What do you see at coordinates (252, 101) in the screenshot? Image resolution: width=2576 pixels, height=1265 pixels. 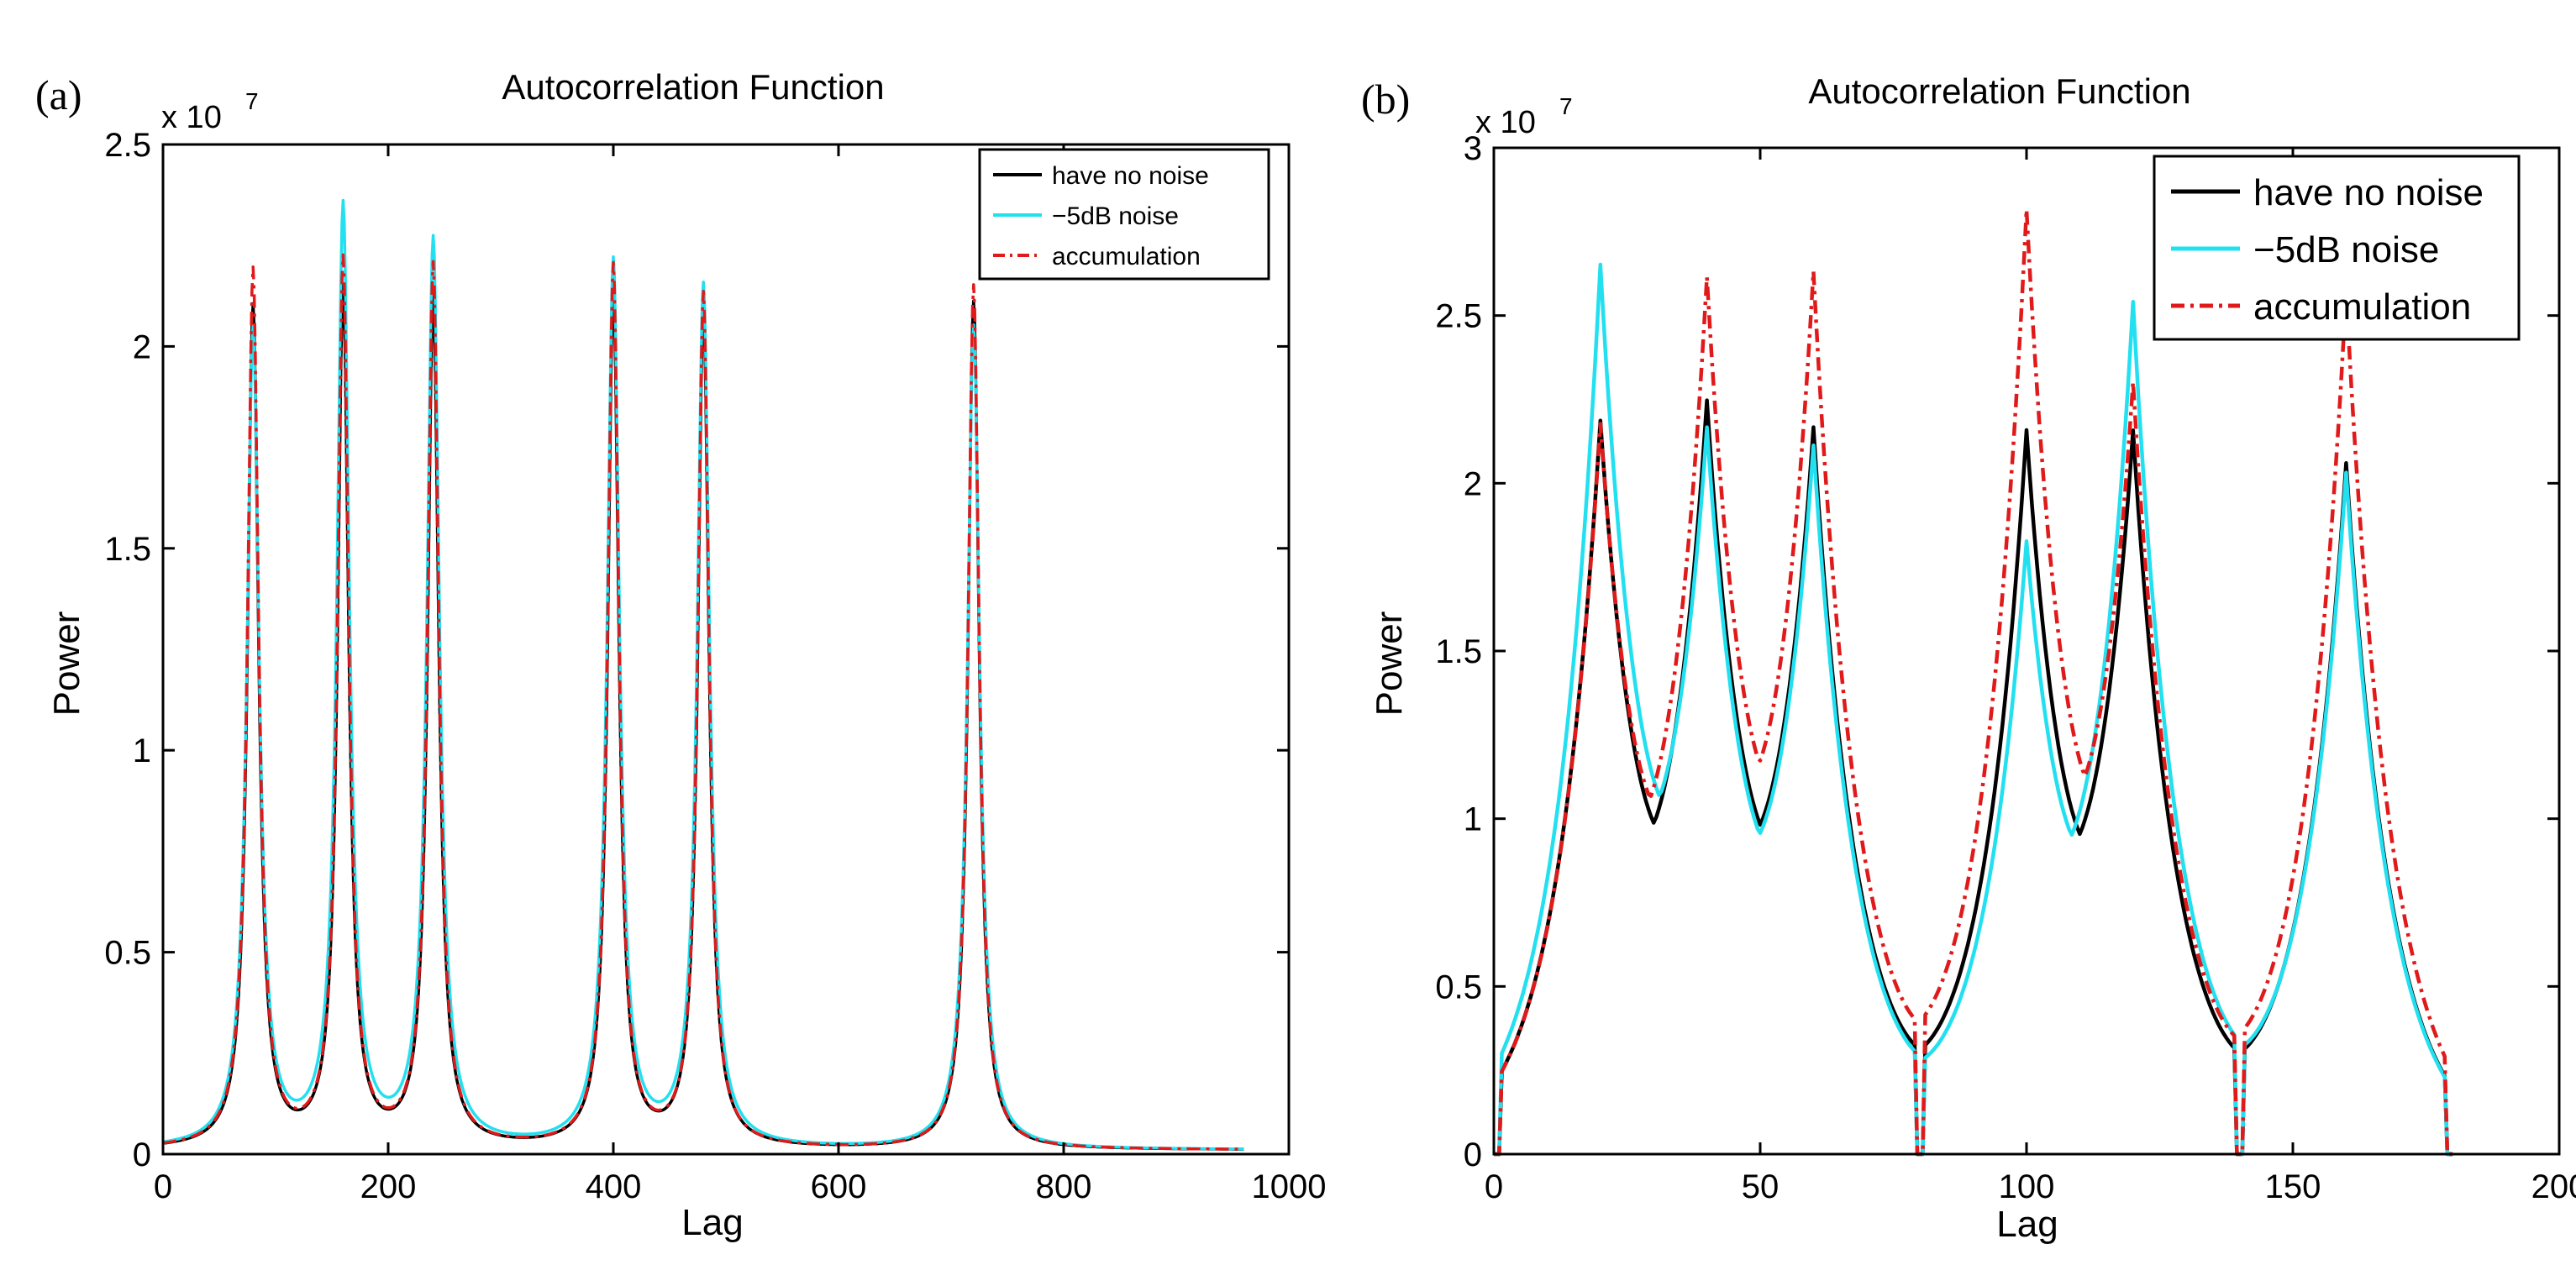 I see `panel-a-exponent-power: 7` at bounding box center [252, 101].